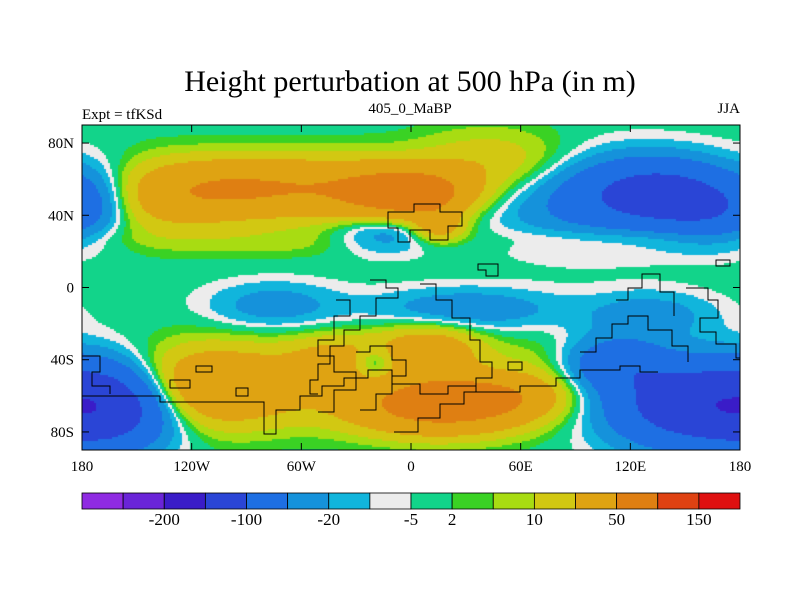 This screenshot has width=800, height=600. What do you see at coordinates (337, 356) in the screenshot?
I see `coastline-south-america` at bounding box center [337, 356].